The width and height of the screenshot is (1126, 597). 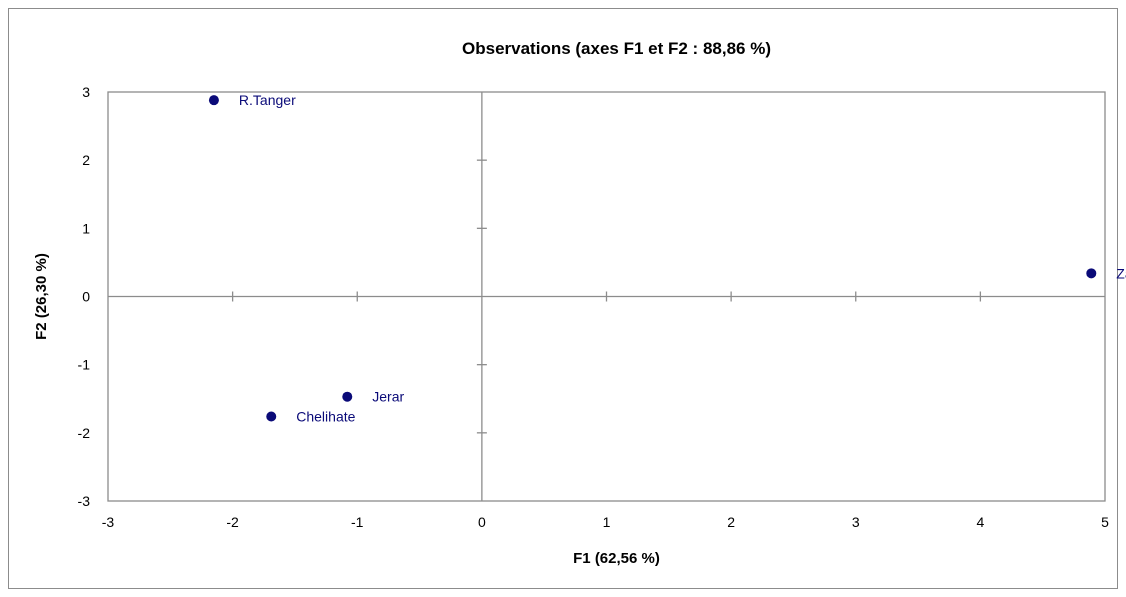 What do you see at coordinates (731, 522) in the screenshot?
I see `x-tick-label: 2` at bounding box center [731, 522].